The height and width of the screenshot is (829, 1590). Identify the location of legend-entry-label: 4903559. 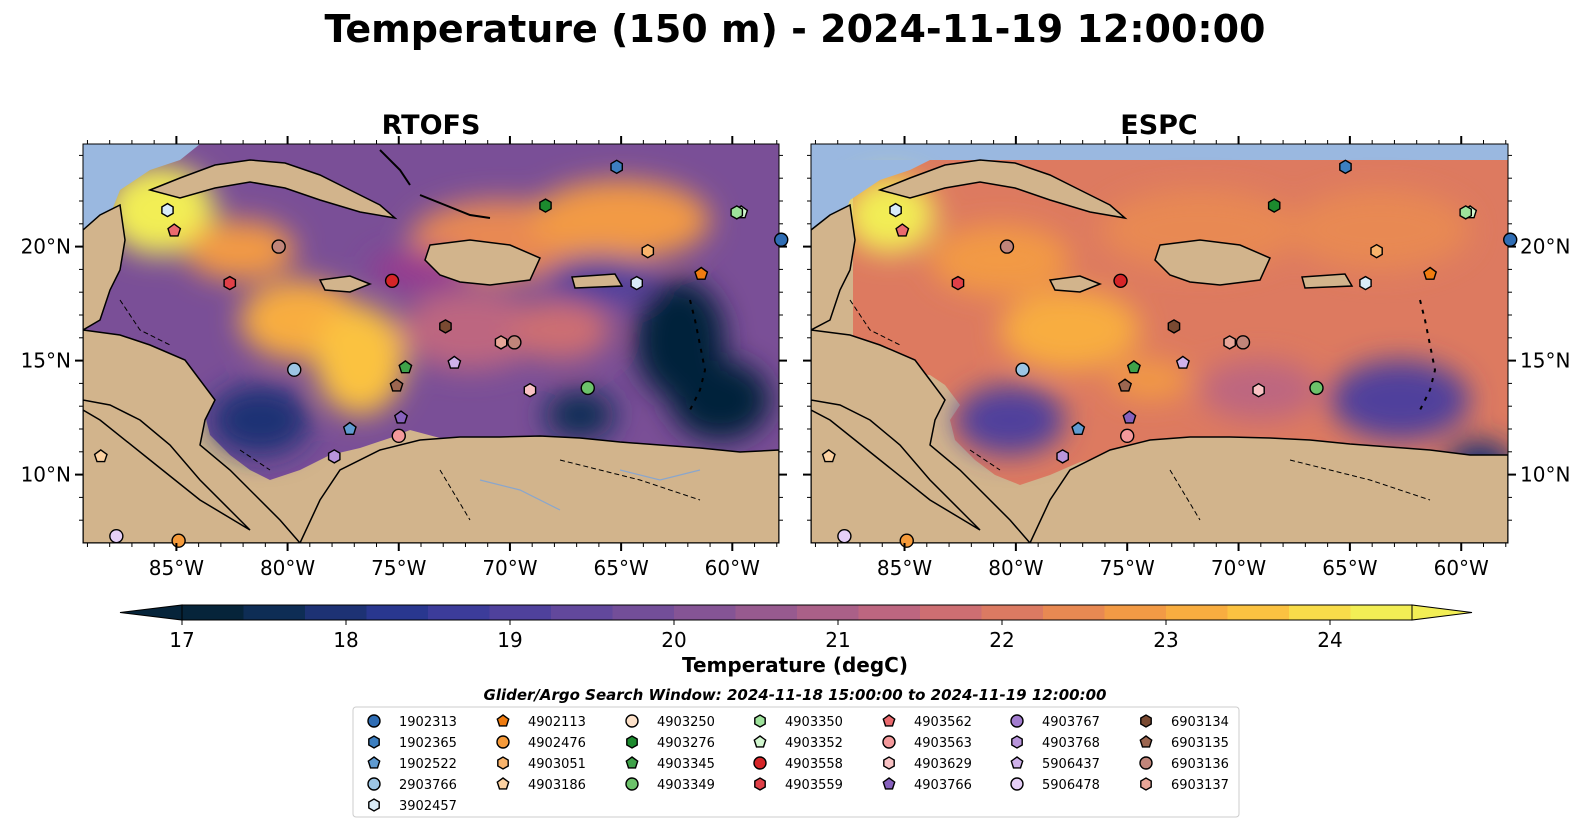
(814, 785).